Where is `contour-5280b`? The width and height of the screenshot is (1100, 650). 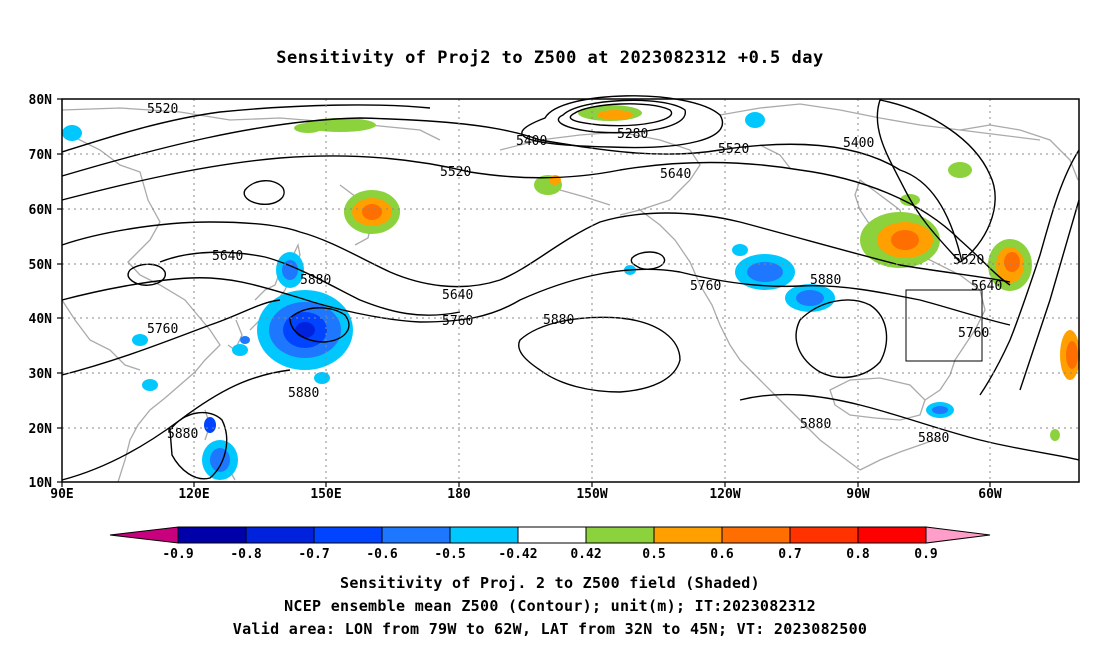
contour-5280b is located at coordinates (621, 116).